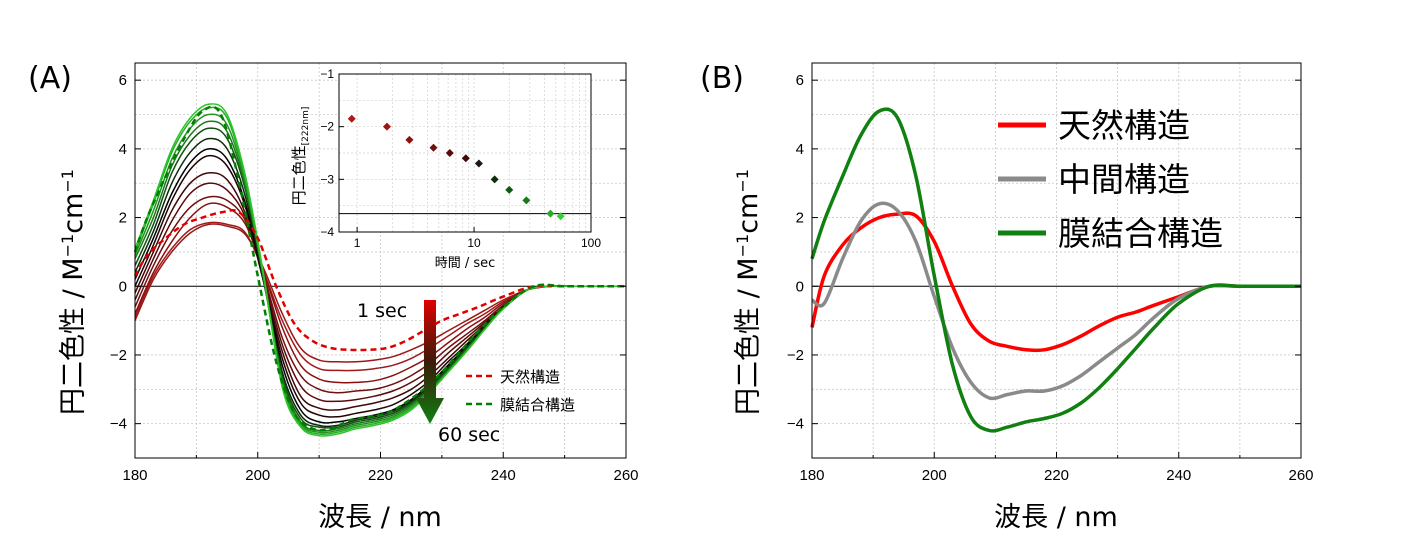 The image size is (1403, 553). Describe the element at coordinates (134, 475) in the screenshot. I see `panel-a-xtick-label: 180` at that location.